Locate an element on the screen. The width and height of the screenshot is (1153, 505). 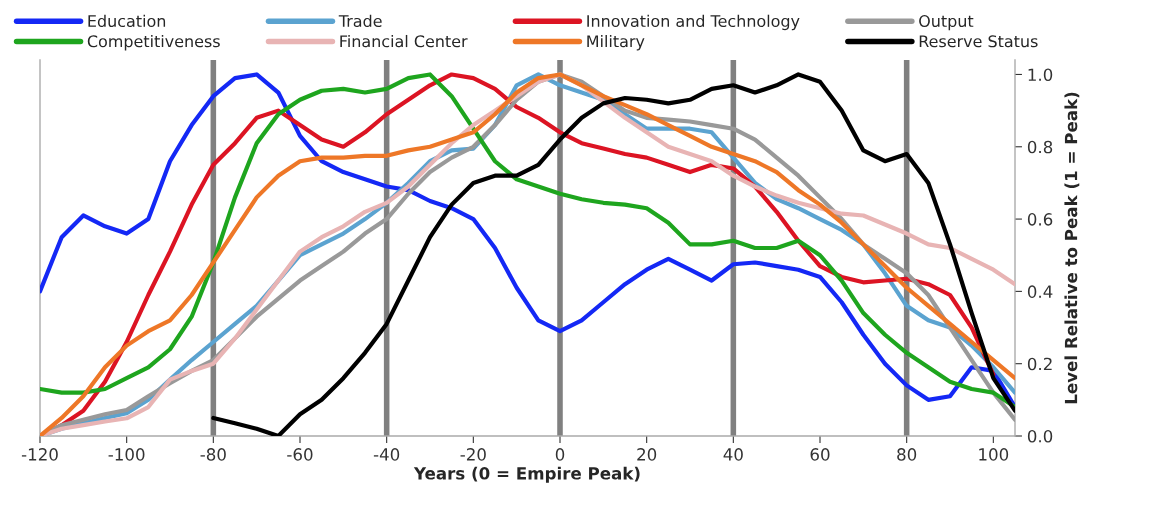
x-tick-label: -20 is located at coordinates (473, 454).